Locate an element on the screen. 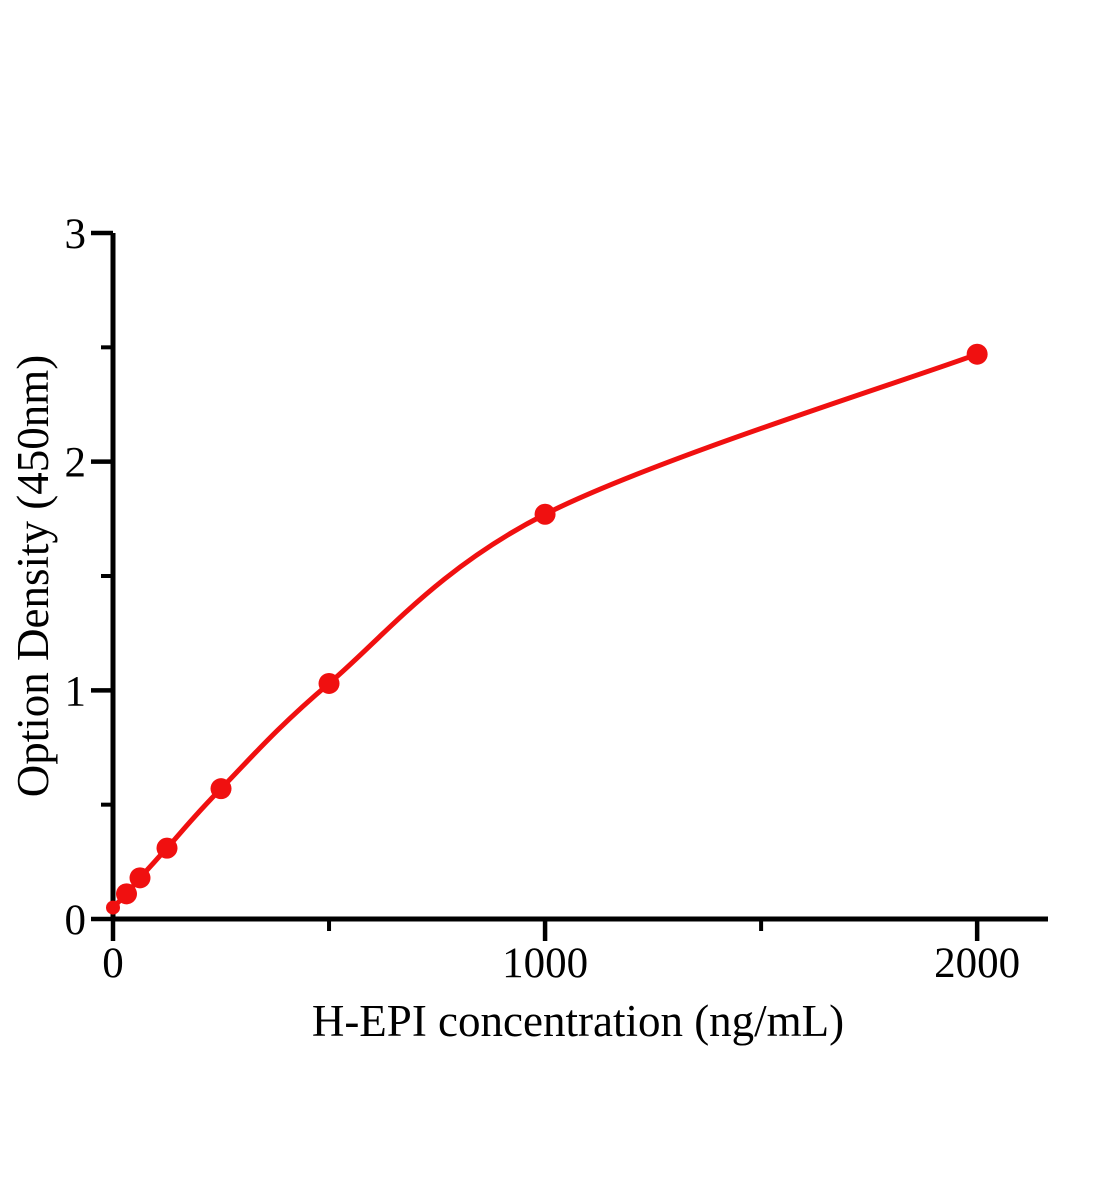  x-tick-label: 2000 is located at coordinates (977, 963).